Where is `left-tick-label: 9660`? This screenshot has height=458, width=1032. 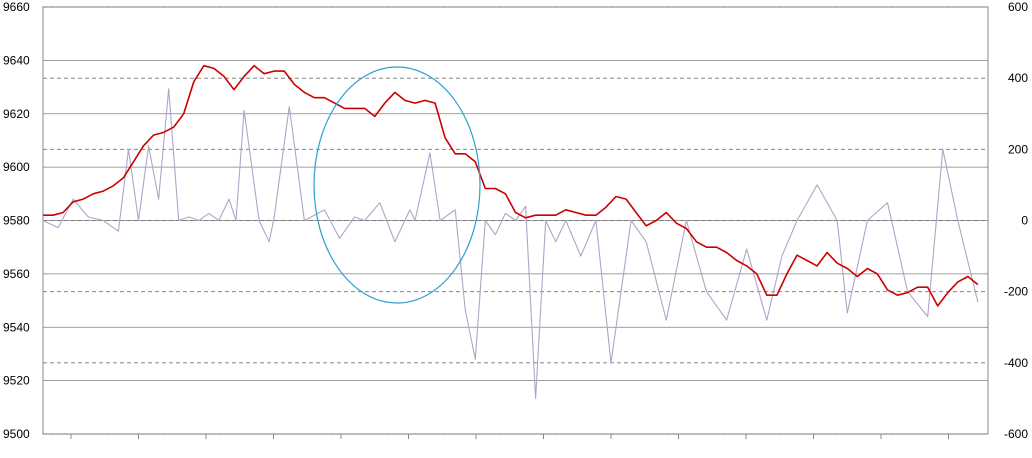 left-tick-label: 9660 is located at coordinates (16, 7).